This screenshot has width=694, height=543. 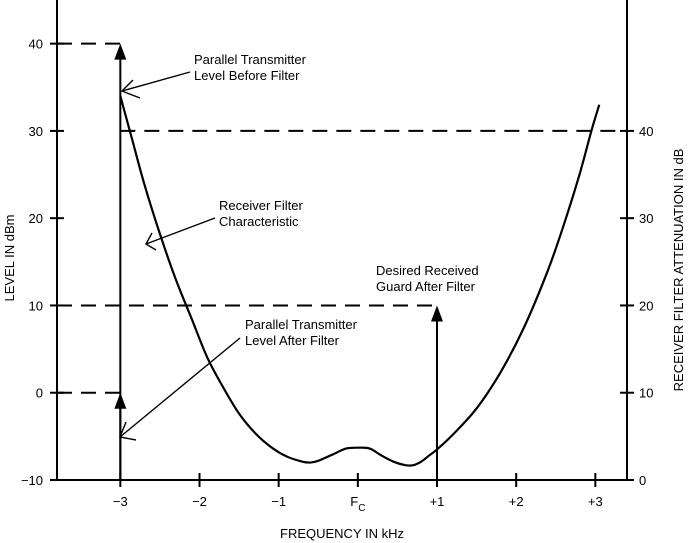 What do you see at coordinates (9, 258) in the screenshot?
I see `left-y-axis-title: LEVEL IN dBm` at bounding box center [9, 258].